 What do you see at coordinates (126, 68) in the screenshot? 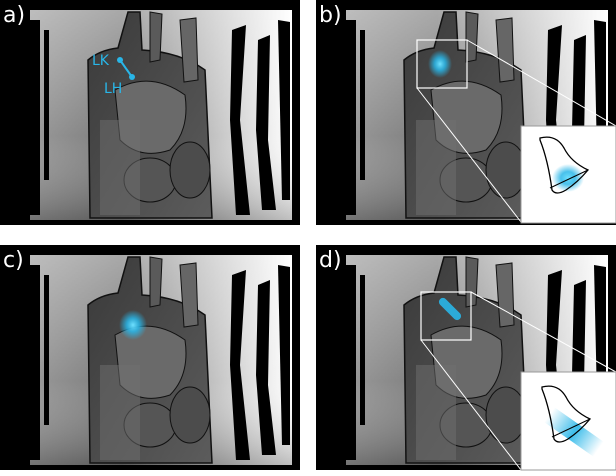
I see `limb` at bounding box center [126, 68].